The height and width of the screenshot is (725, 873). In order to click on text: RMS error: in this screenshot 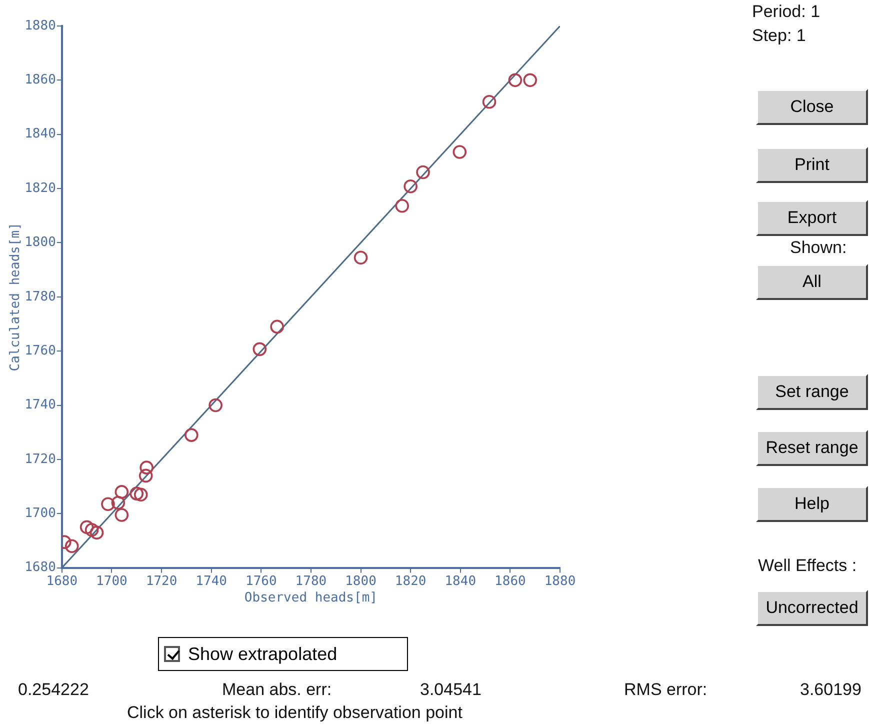, I will do `click(666, 690)`.